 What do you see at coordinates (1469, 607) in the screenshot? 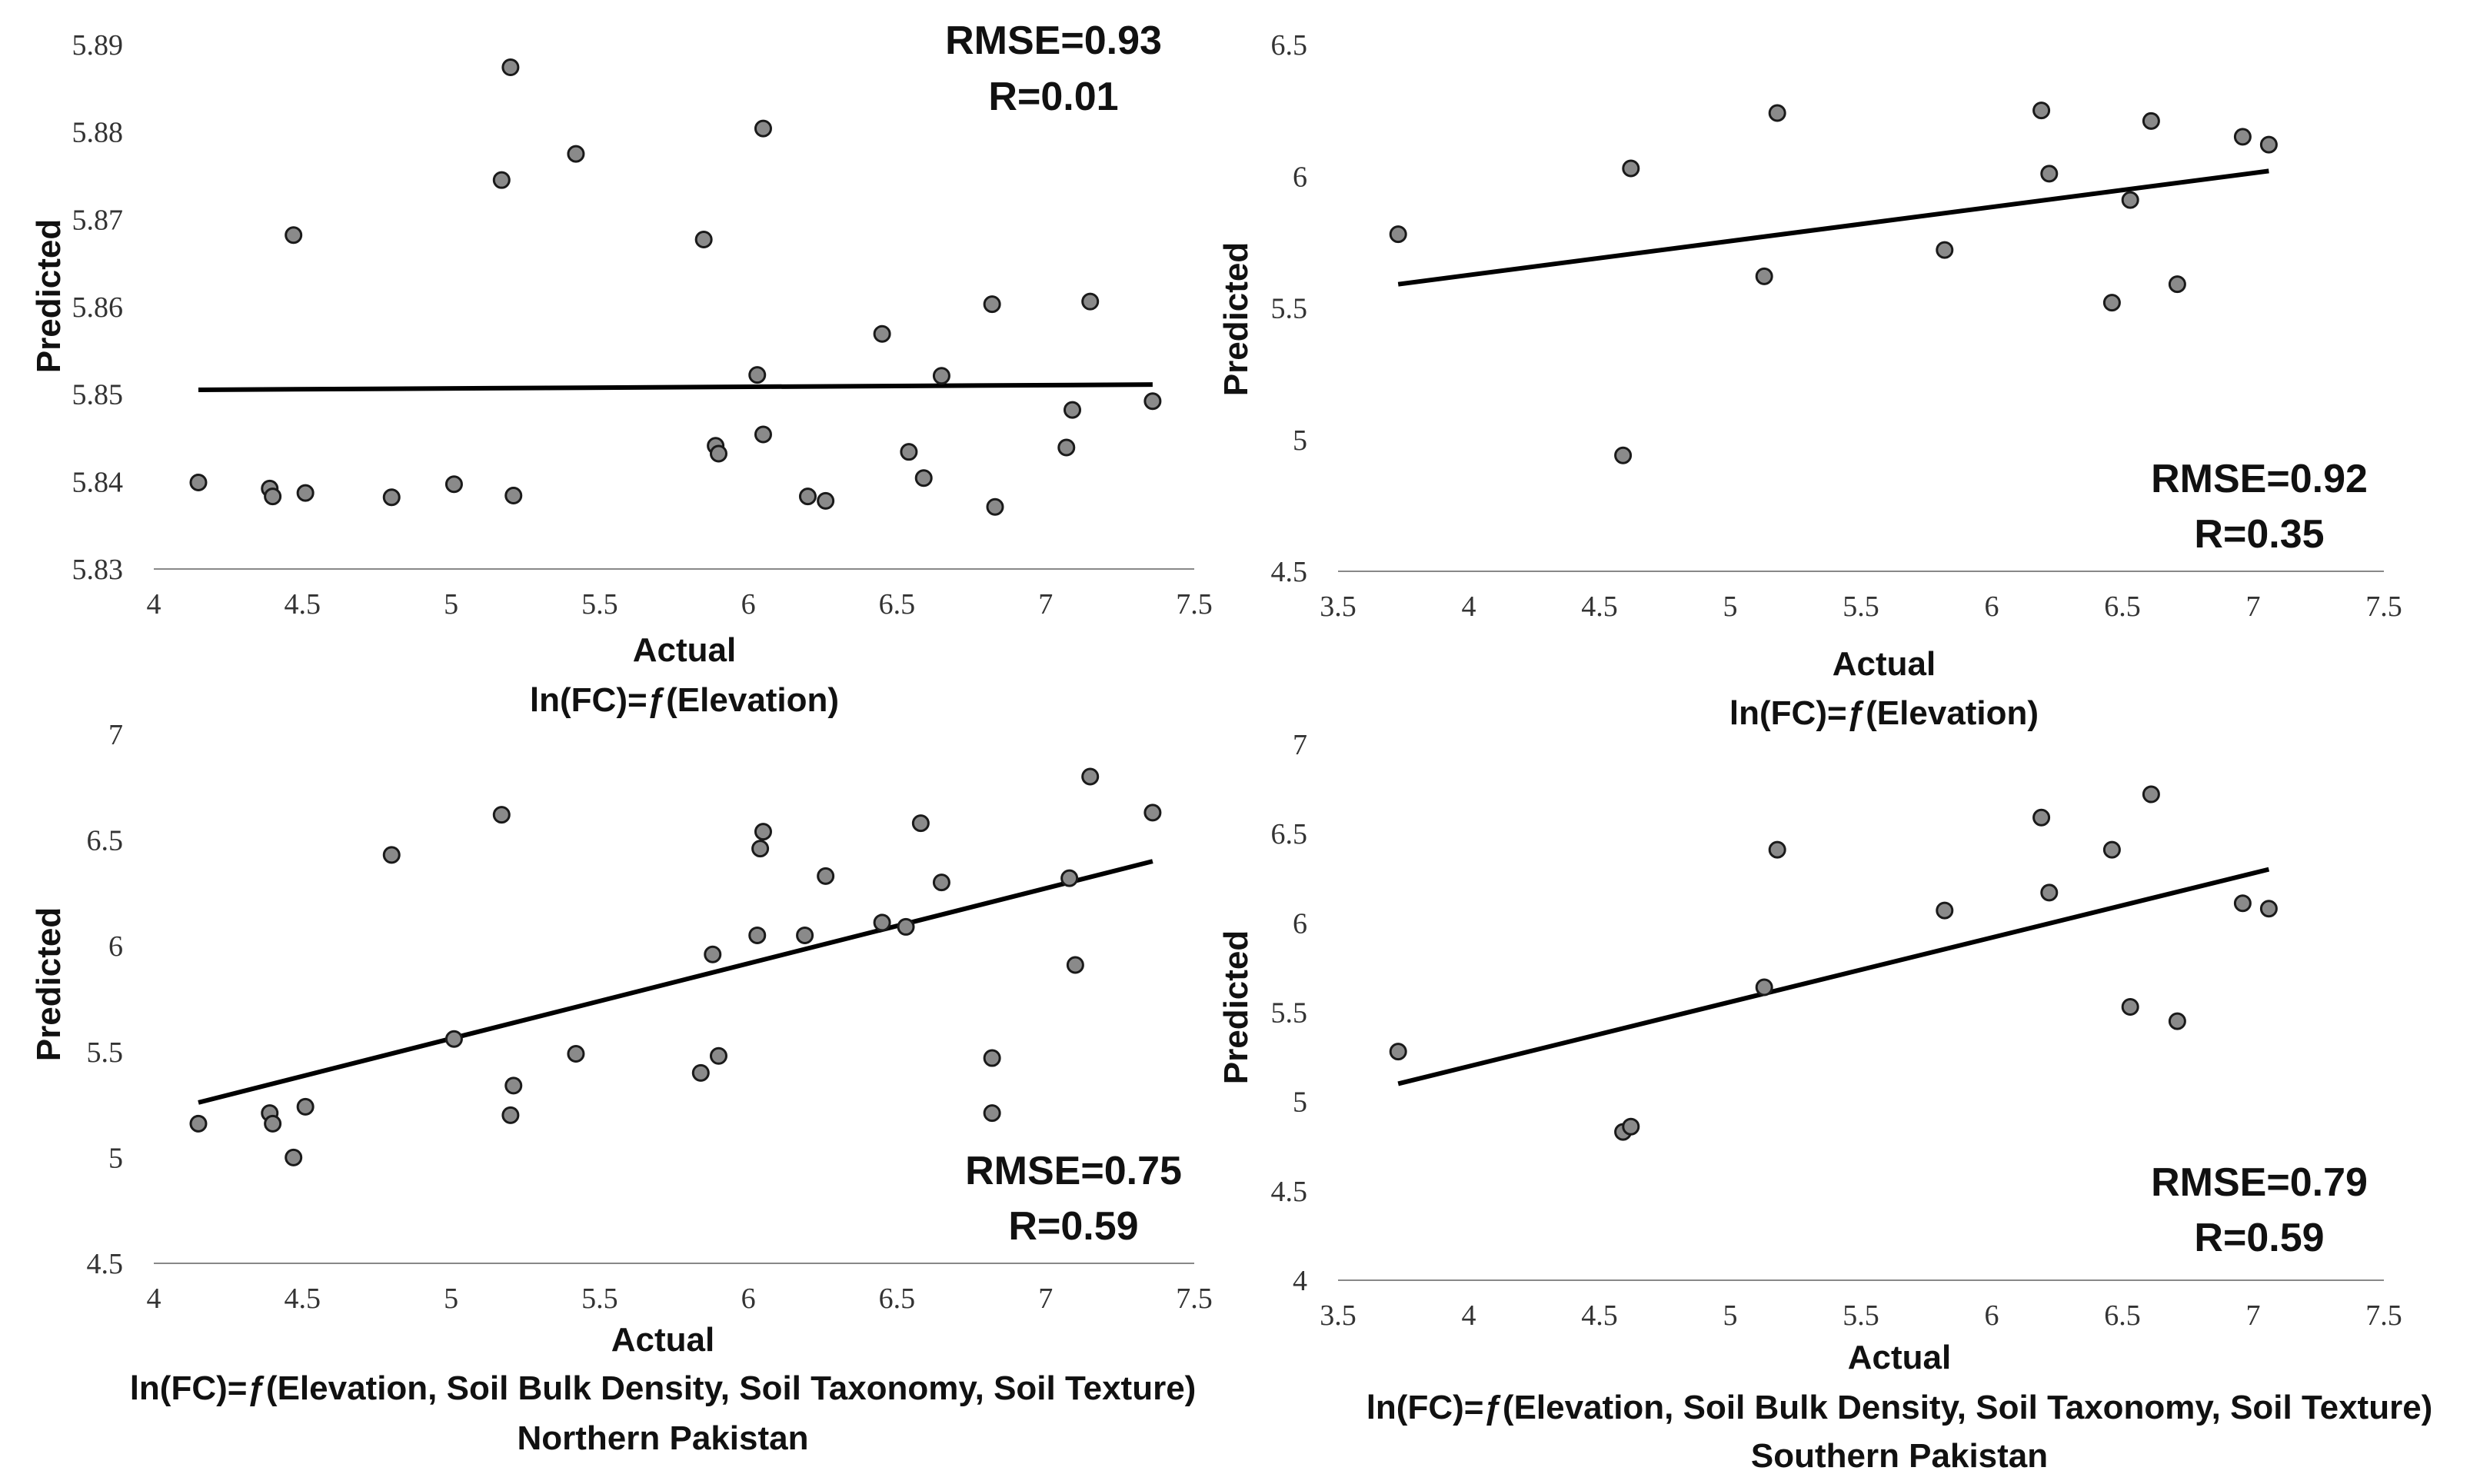
I see `panel-top-right-x-tick-label: 4` at bounding box center [1469, 607].